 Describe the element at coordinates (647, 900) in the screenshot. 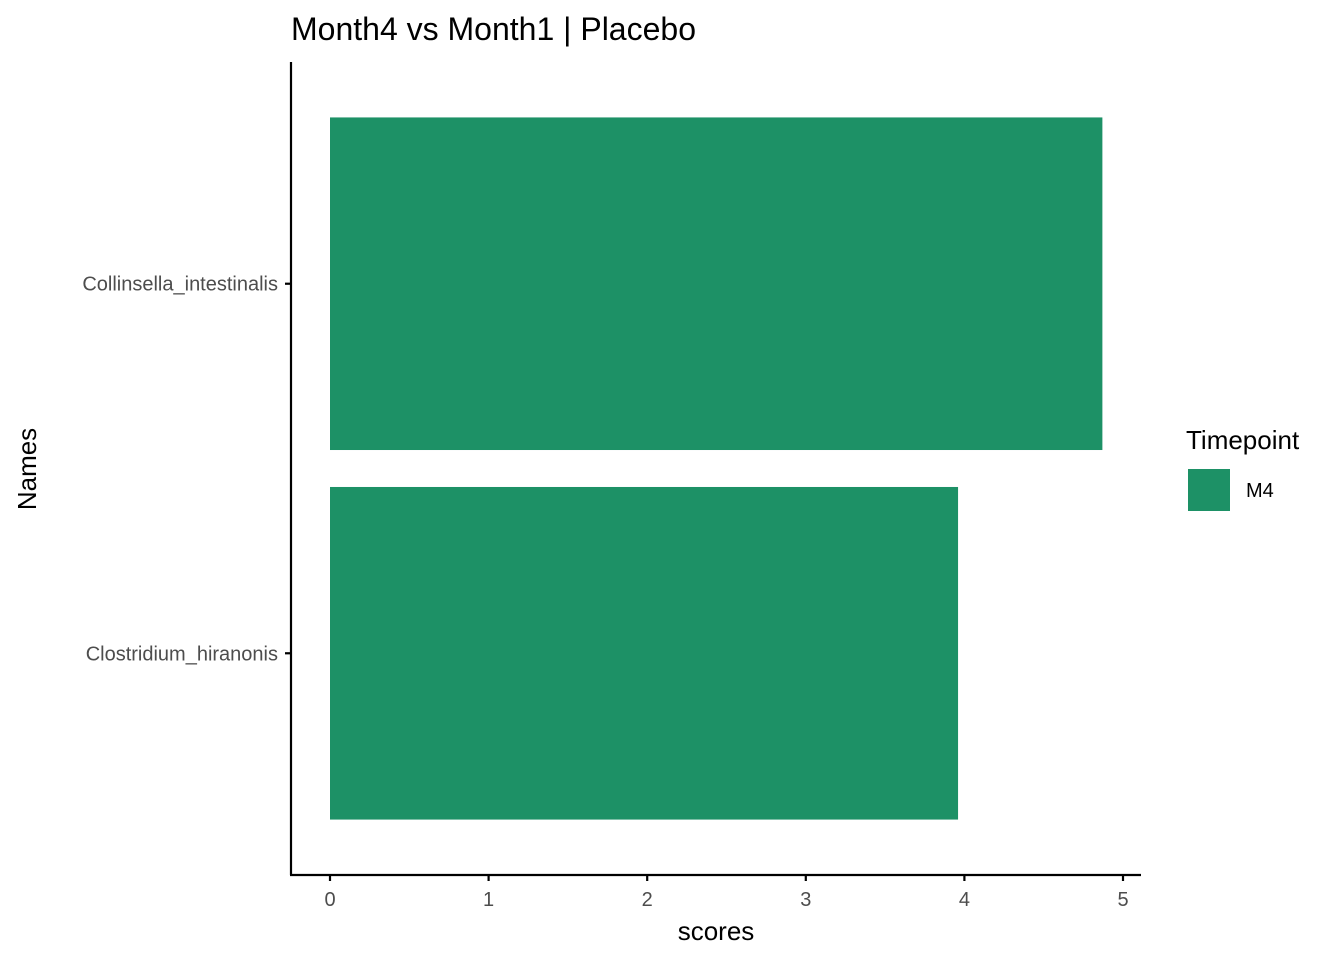

I see `x-tick-label: 2` at that location.